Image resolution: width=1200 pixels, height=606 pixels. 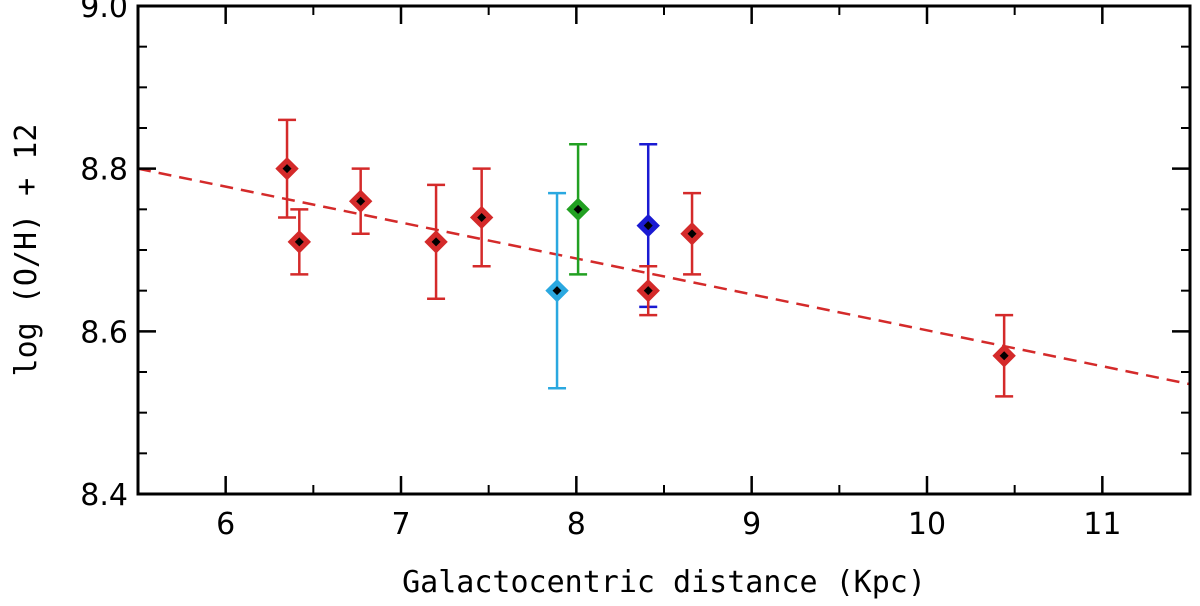 What do you see at coordinates (576, 524) in the screenshot?
I see `x-tick-label: 8` at bounding box center [576, 524].